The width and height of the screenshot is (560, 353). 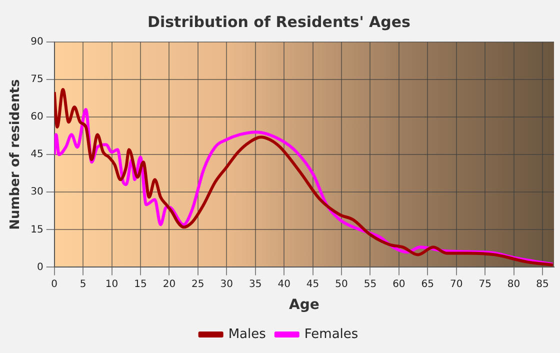 What do you see at coordinates (140, 284) in the screenshot?
I see `x-tick-label: 15` at bounding box center [140, 284].